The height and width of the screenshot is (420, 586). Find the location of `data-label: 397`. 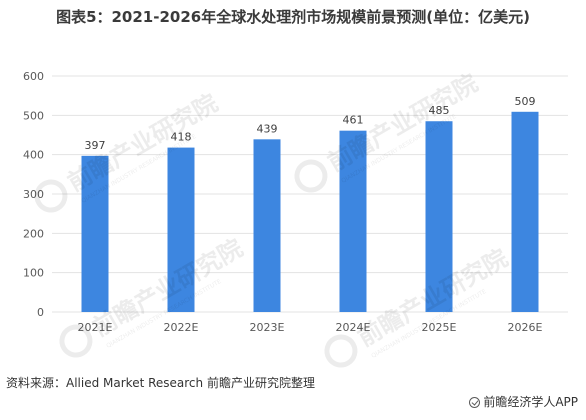

data-label: 397 is located at coordinates (95, 145).